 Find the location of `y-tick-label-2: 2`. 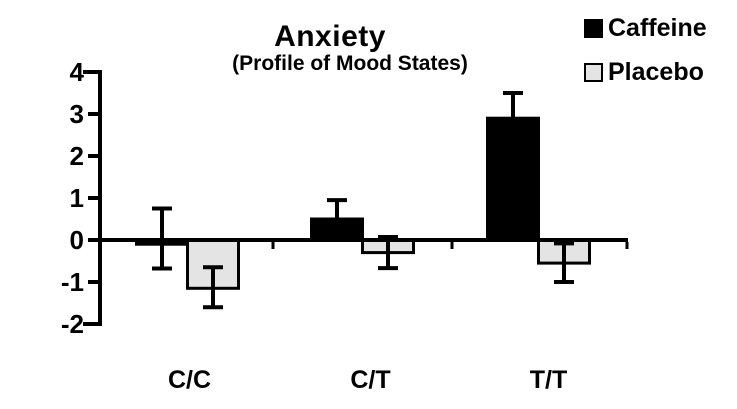

y-tick-label-2: 2 is located at coordinates (77, 156).